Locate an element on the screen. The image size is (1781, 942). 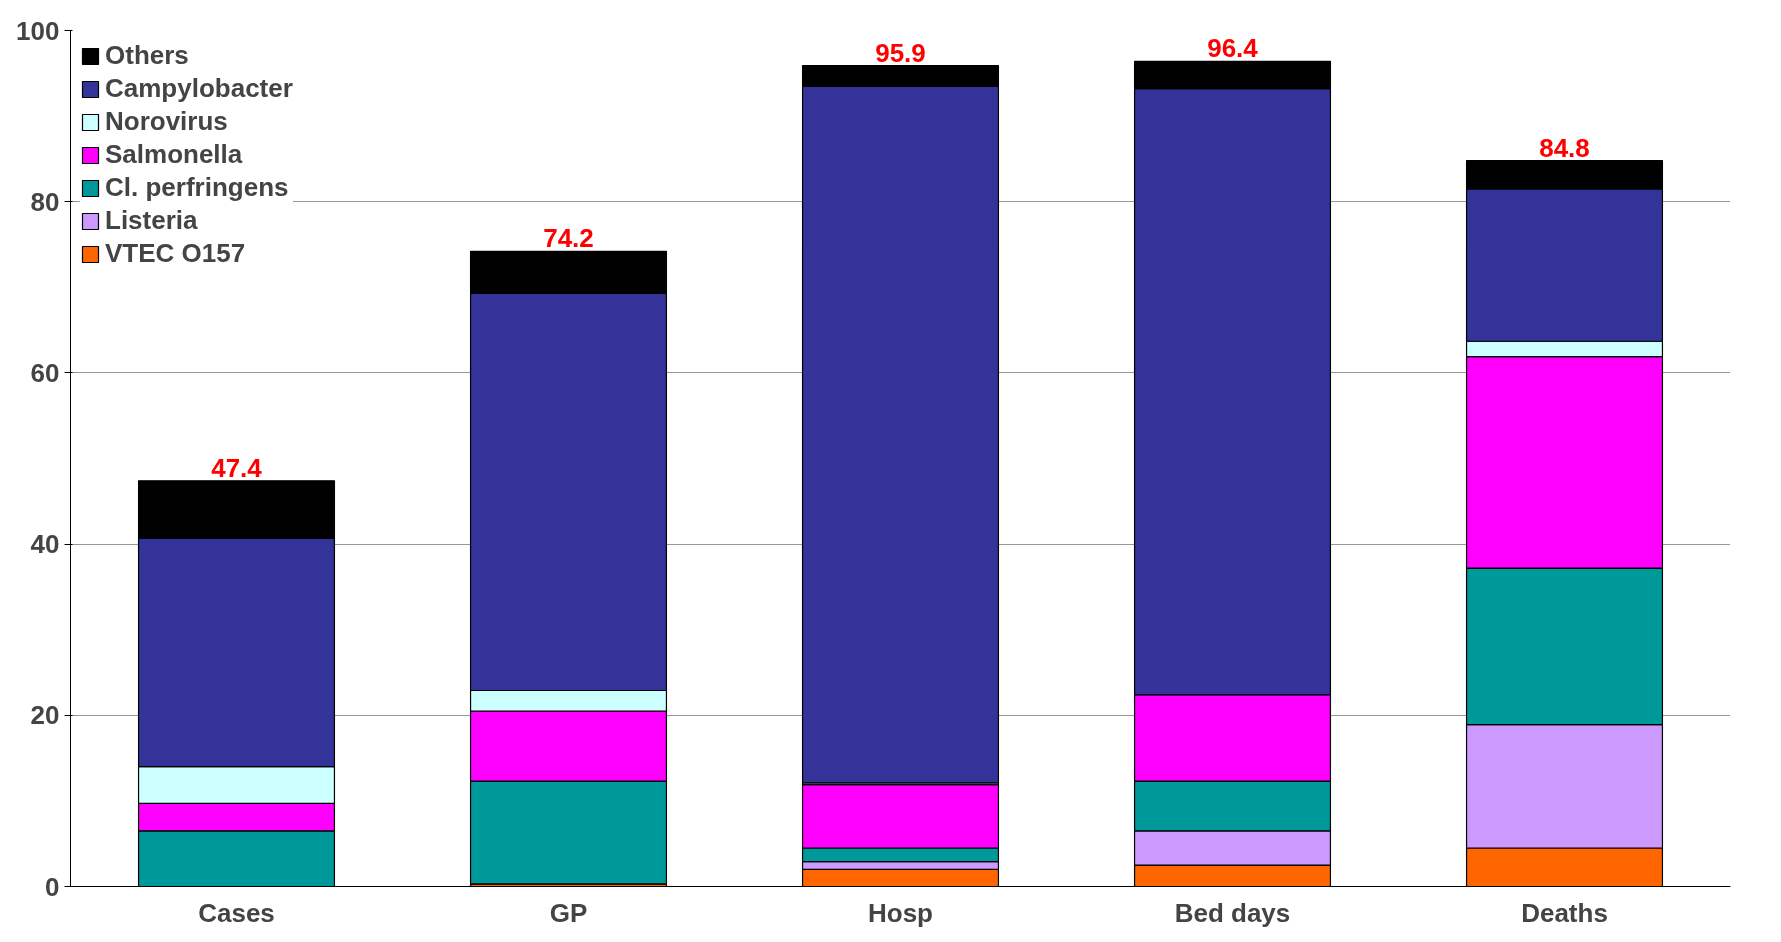
y-tick-label: 0 is located at coordinates (52, 886).